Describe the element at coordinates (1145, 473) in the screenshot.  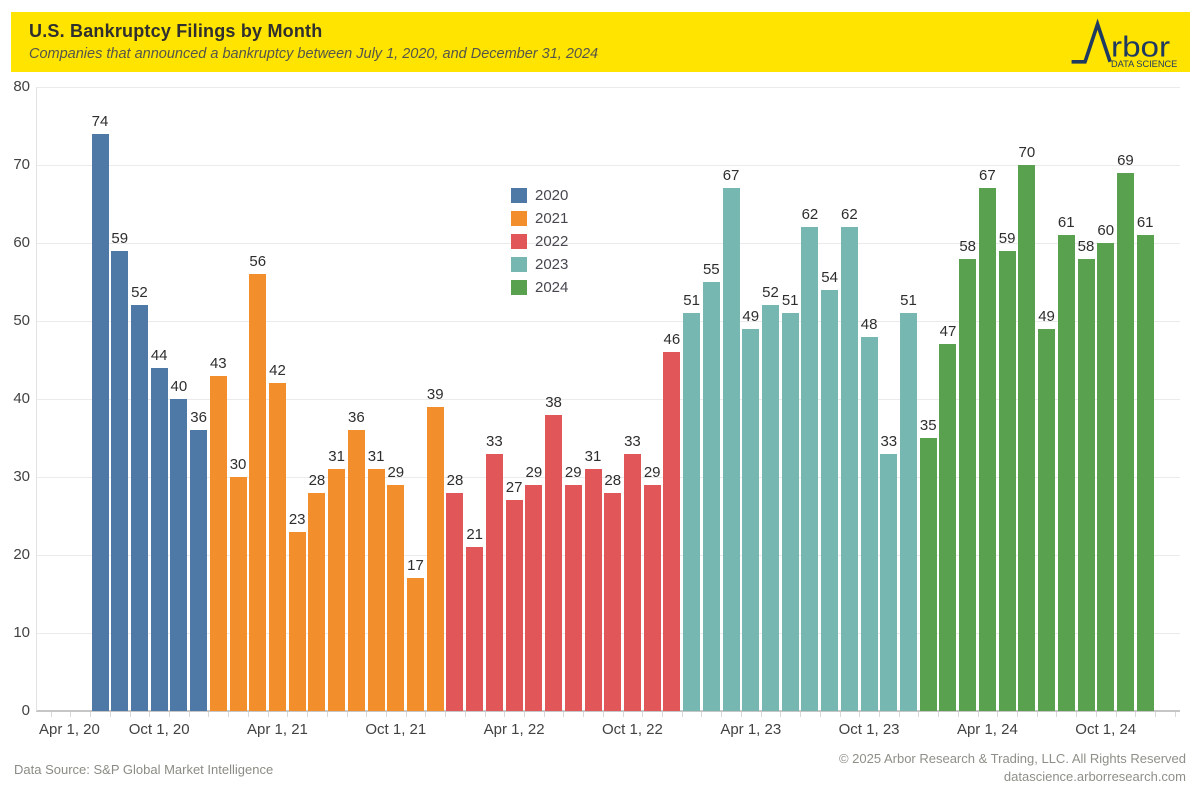
I see `bar-2024-dec` at that location.